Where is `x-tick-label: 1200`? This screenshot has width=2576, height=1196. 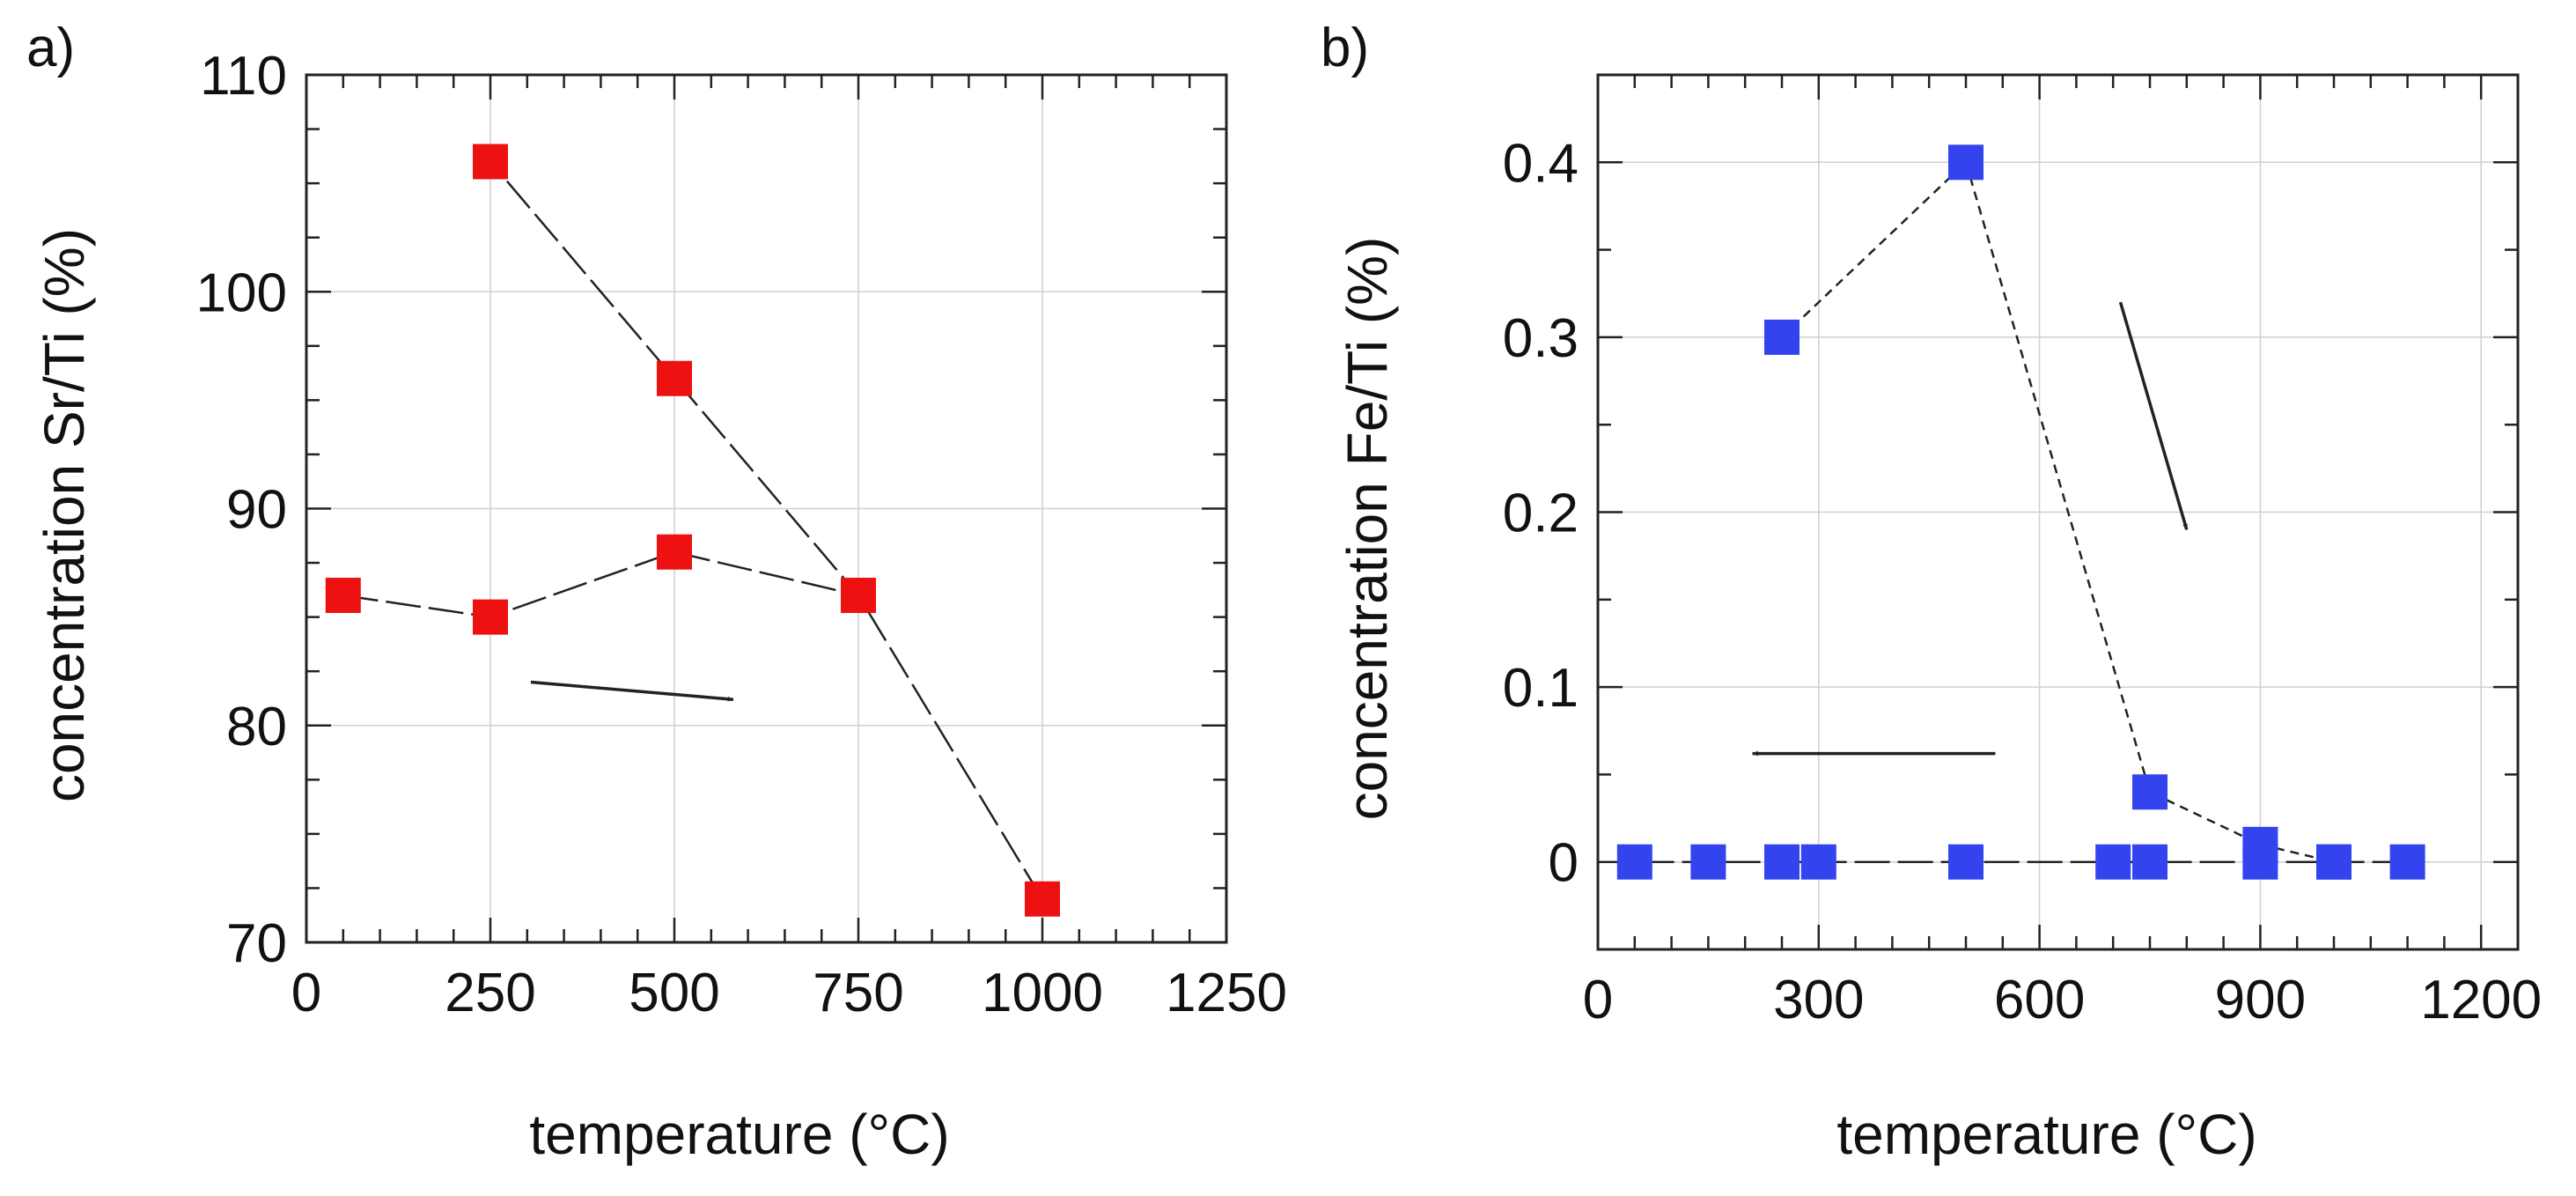
x-tick-label: 1200 is located at coordinates (2481, 1000).